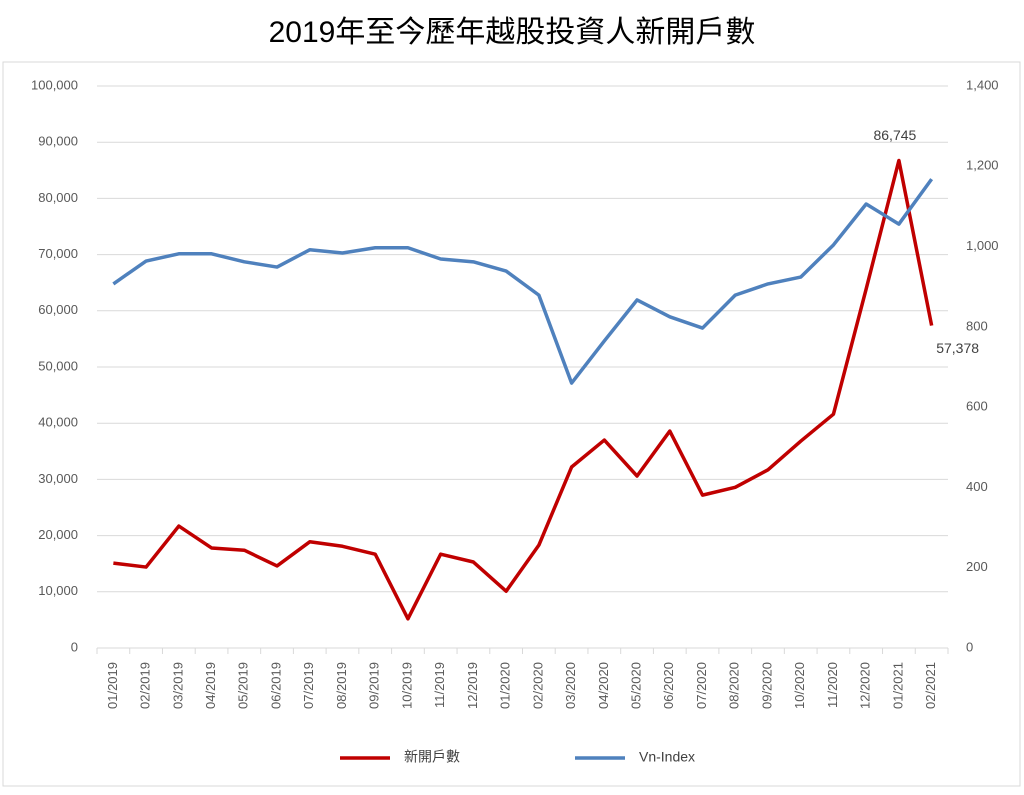 This screenshot has width=1024, height=795. What do you see at coordinates (58, 534) in the screenshot?
I see `y-tick-label: 20,000` at bounding box center [58, 534].